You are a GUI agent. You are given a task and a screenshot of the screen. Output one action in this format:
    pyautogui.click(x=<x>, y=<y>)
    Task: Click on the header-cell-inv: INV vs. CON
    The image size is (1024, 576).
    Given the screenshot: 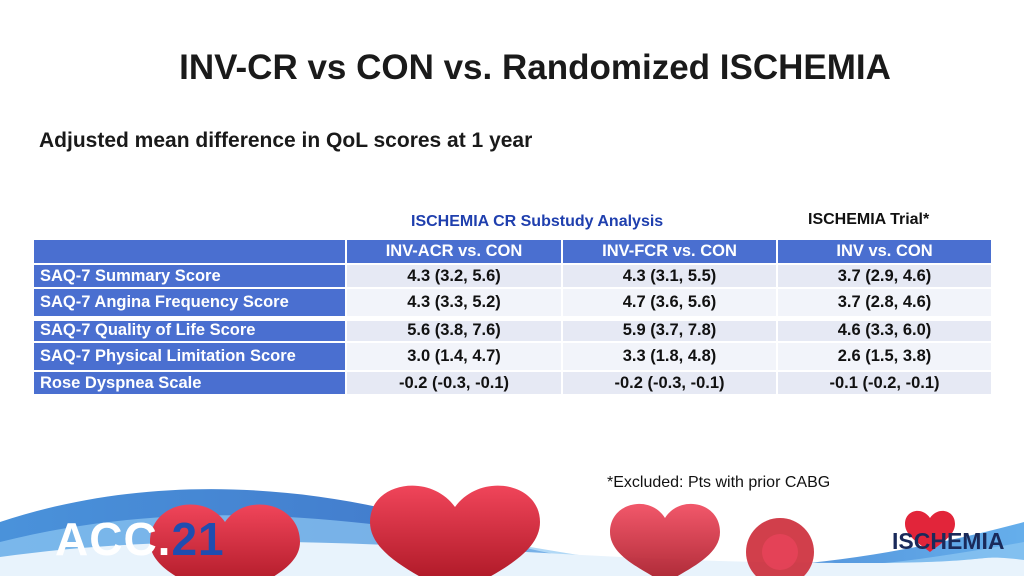 What is the action you would take?
    pyautogui.click(x=884, y=251)
    